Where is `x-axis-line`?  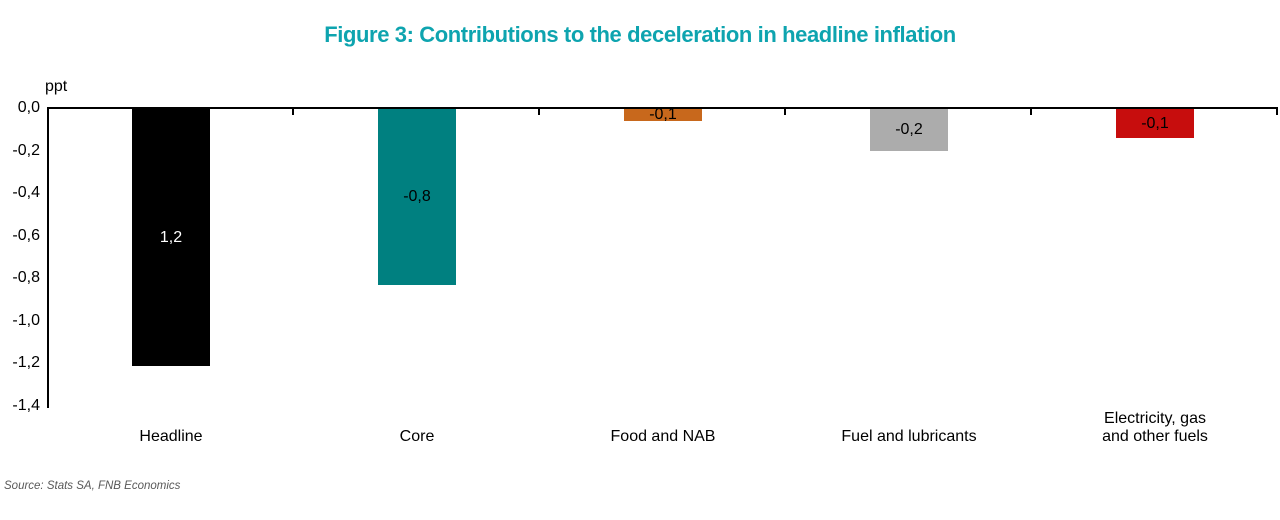 x-axis-line is located at coordinates (663, 107).